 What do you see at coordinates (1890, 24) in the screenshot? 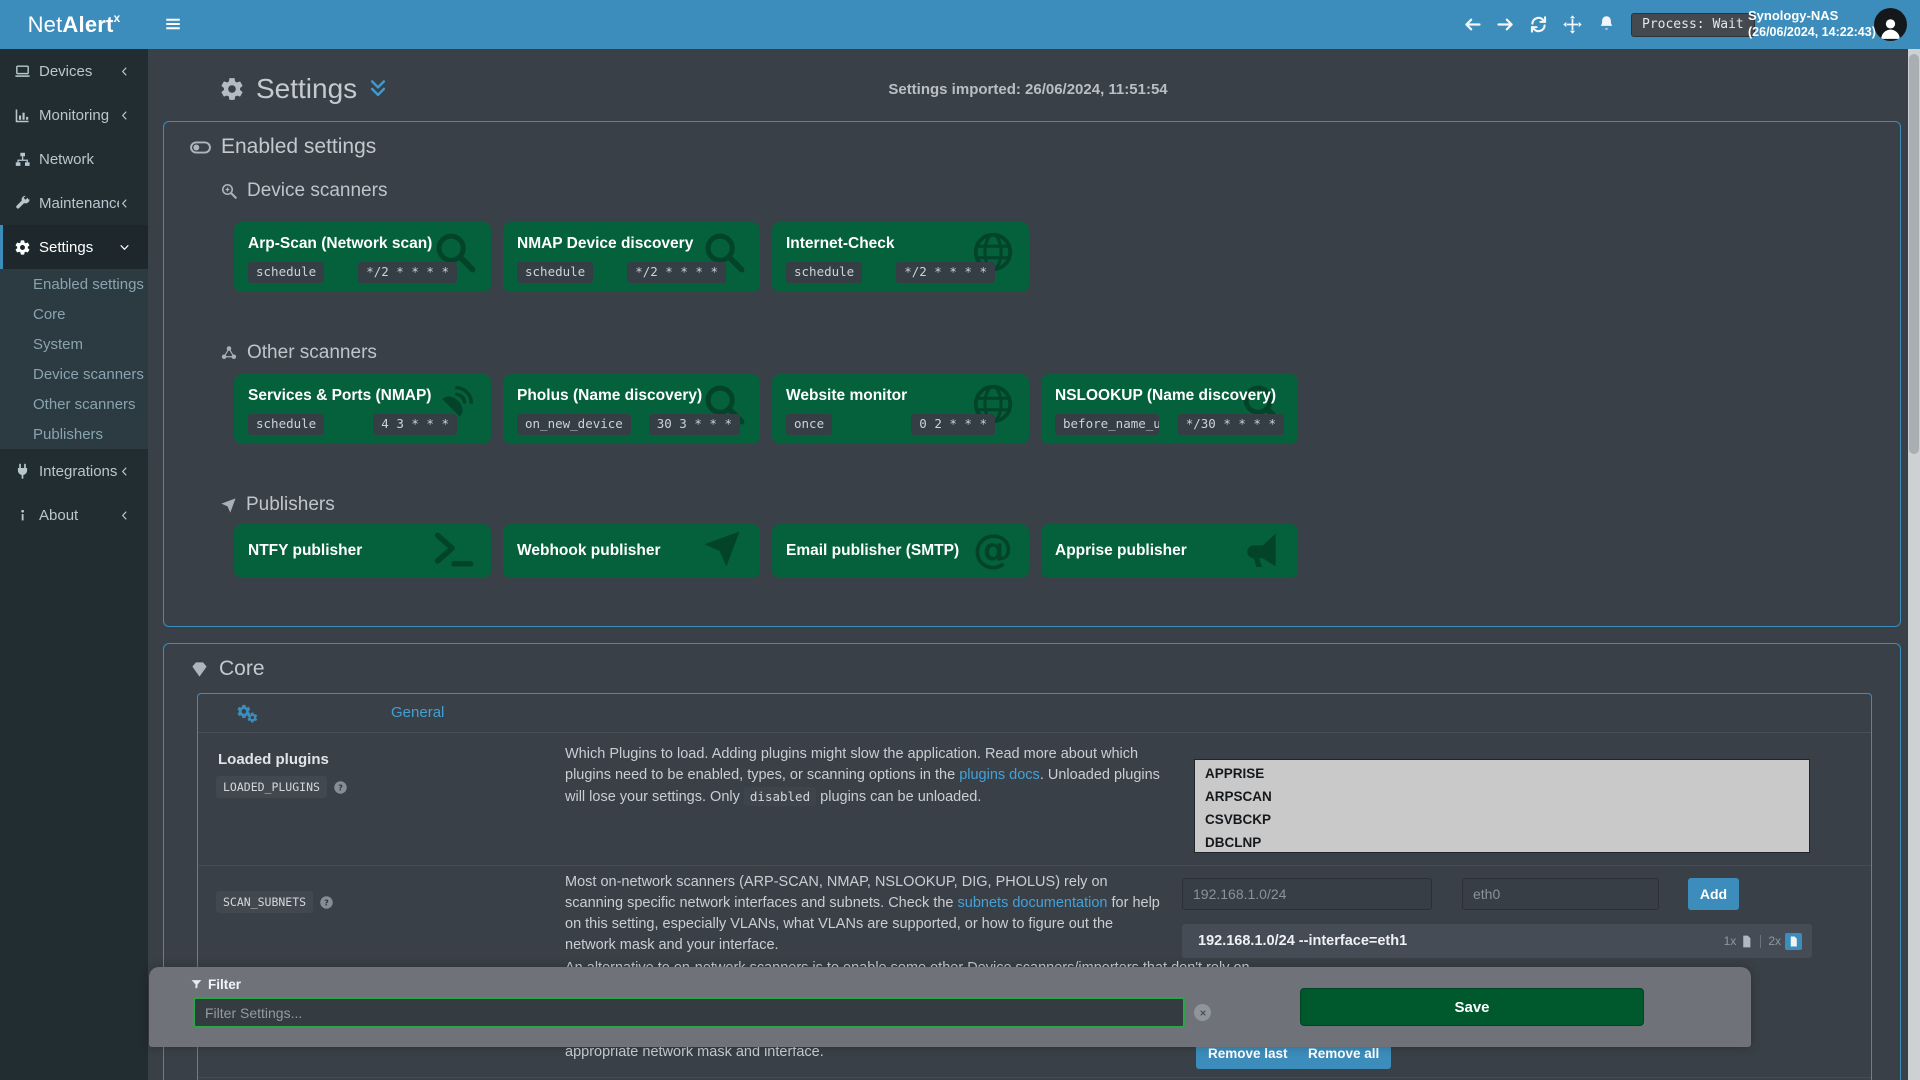
I see `user-avatar` at bounding box center [1890, 24].